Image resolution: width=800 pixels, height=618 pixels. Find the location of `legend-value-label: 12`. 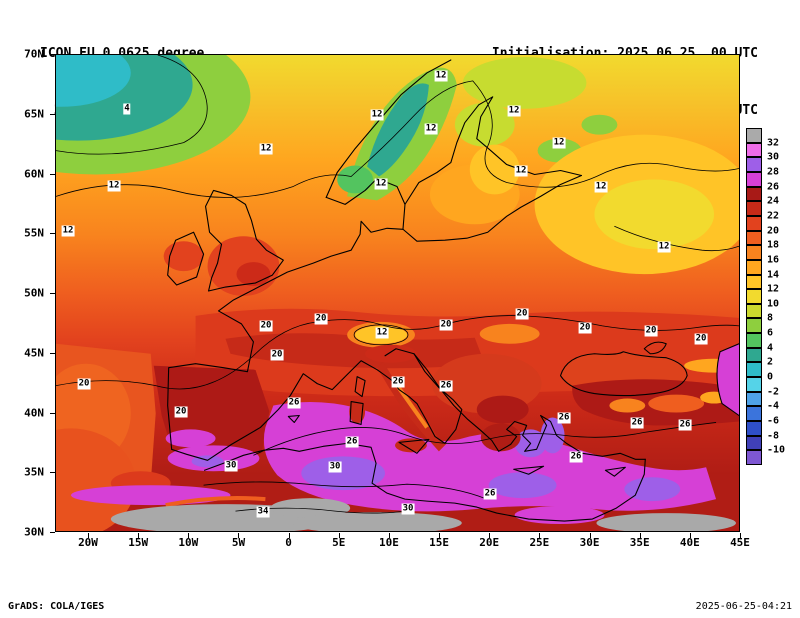

legend-value-label: 12 is located at coordinates (773, 289).